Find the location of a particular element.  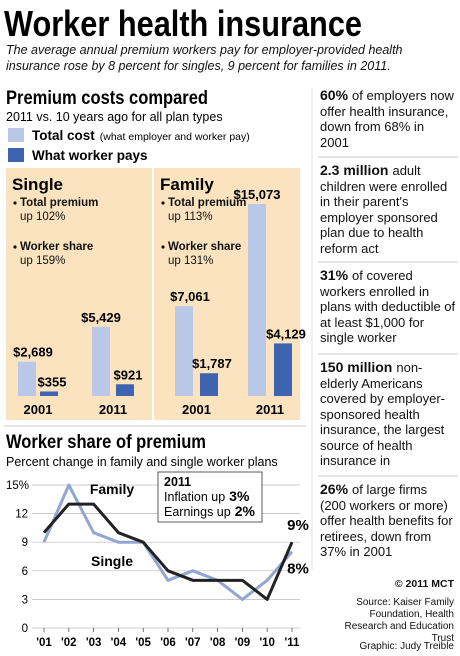

value-label: $7,061 is located at coordinates (190, 296).